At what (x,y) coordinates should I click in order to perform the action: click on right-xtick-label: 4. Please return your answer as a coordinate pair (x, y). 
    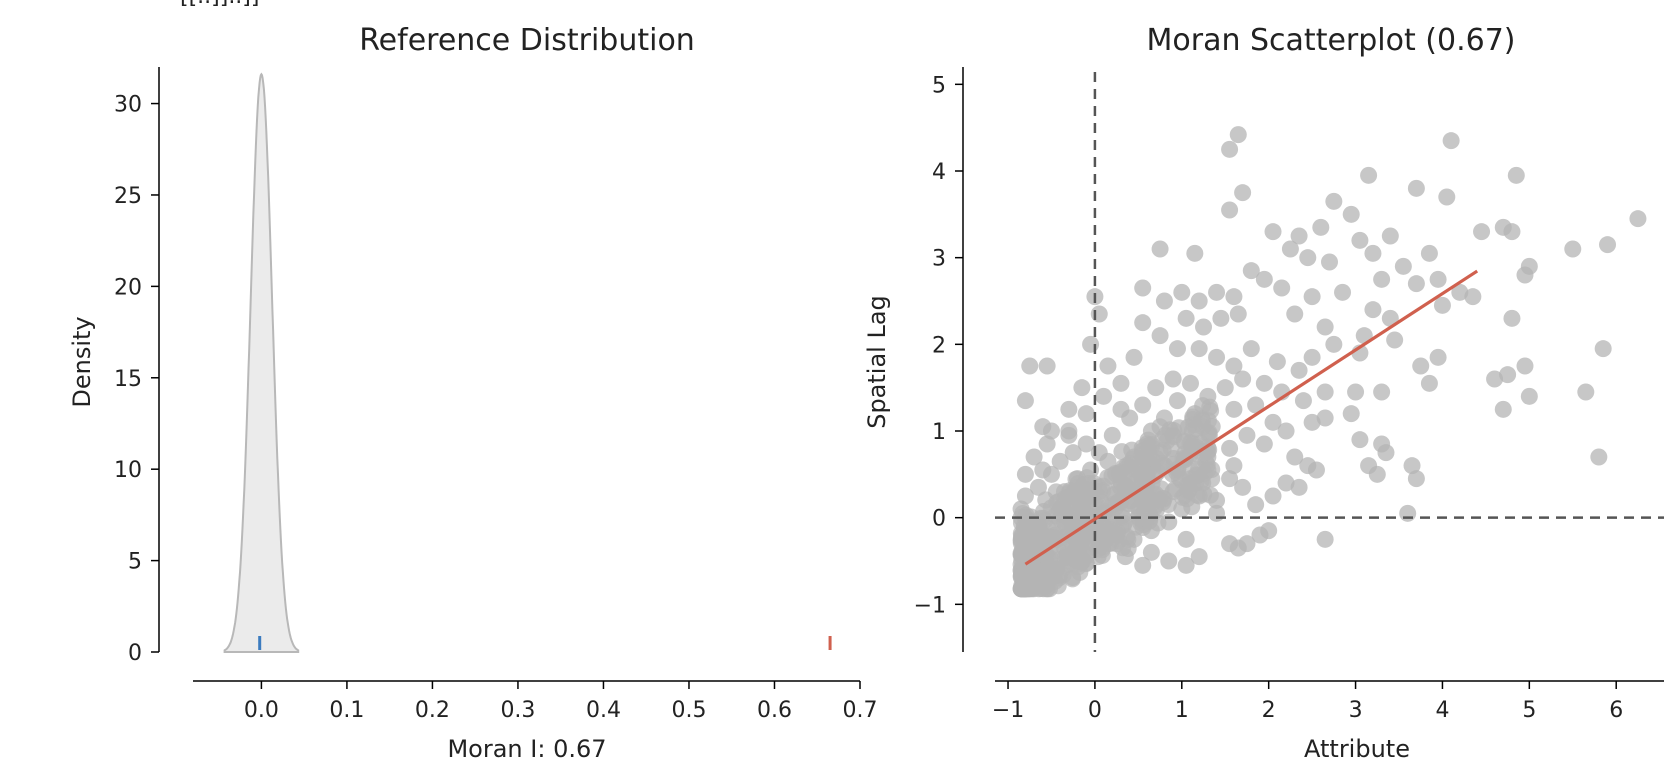
    Looking at the image, I should click on (1442, 710).